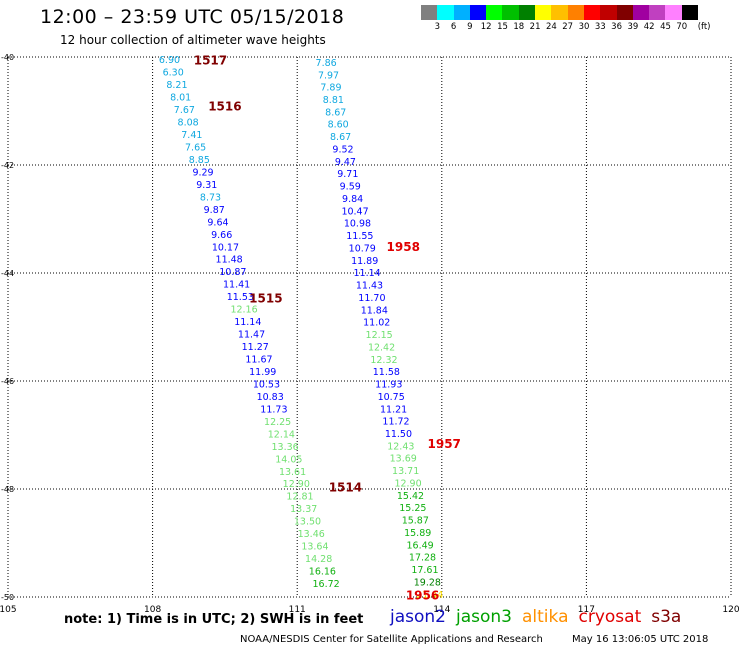  Describe the element at coordinates (362, 248) in the screenshot. I see `wave-height-value: 10.79` at that location.